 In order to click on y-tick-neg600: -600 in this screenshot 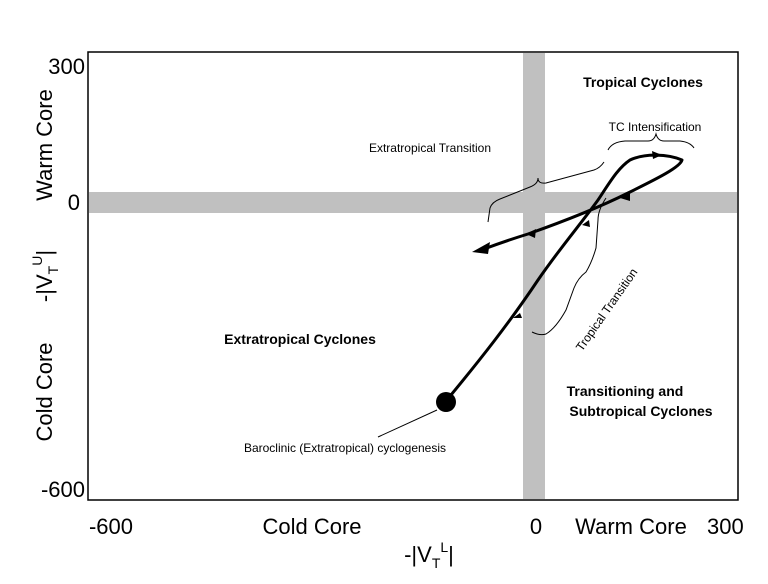, I will do `click(63, 489)`.